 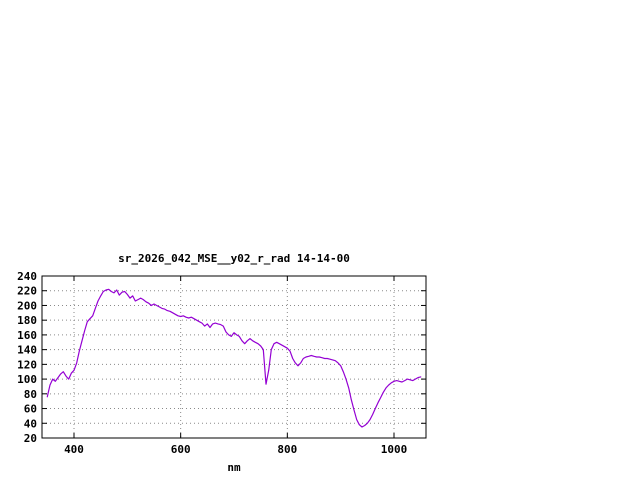 I want to click on y-tick-label: 20, so click(x=30, y=438).